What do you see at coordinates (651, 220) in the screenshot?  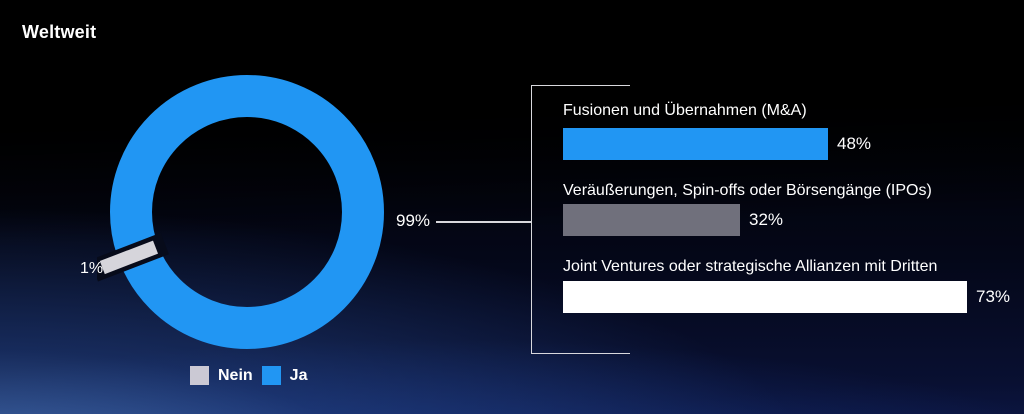 I see `bar-fill-ipos` at bounding box center [651, 220].